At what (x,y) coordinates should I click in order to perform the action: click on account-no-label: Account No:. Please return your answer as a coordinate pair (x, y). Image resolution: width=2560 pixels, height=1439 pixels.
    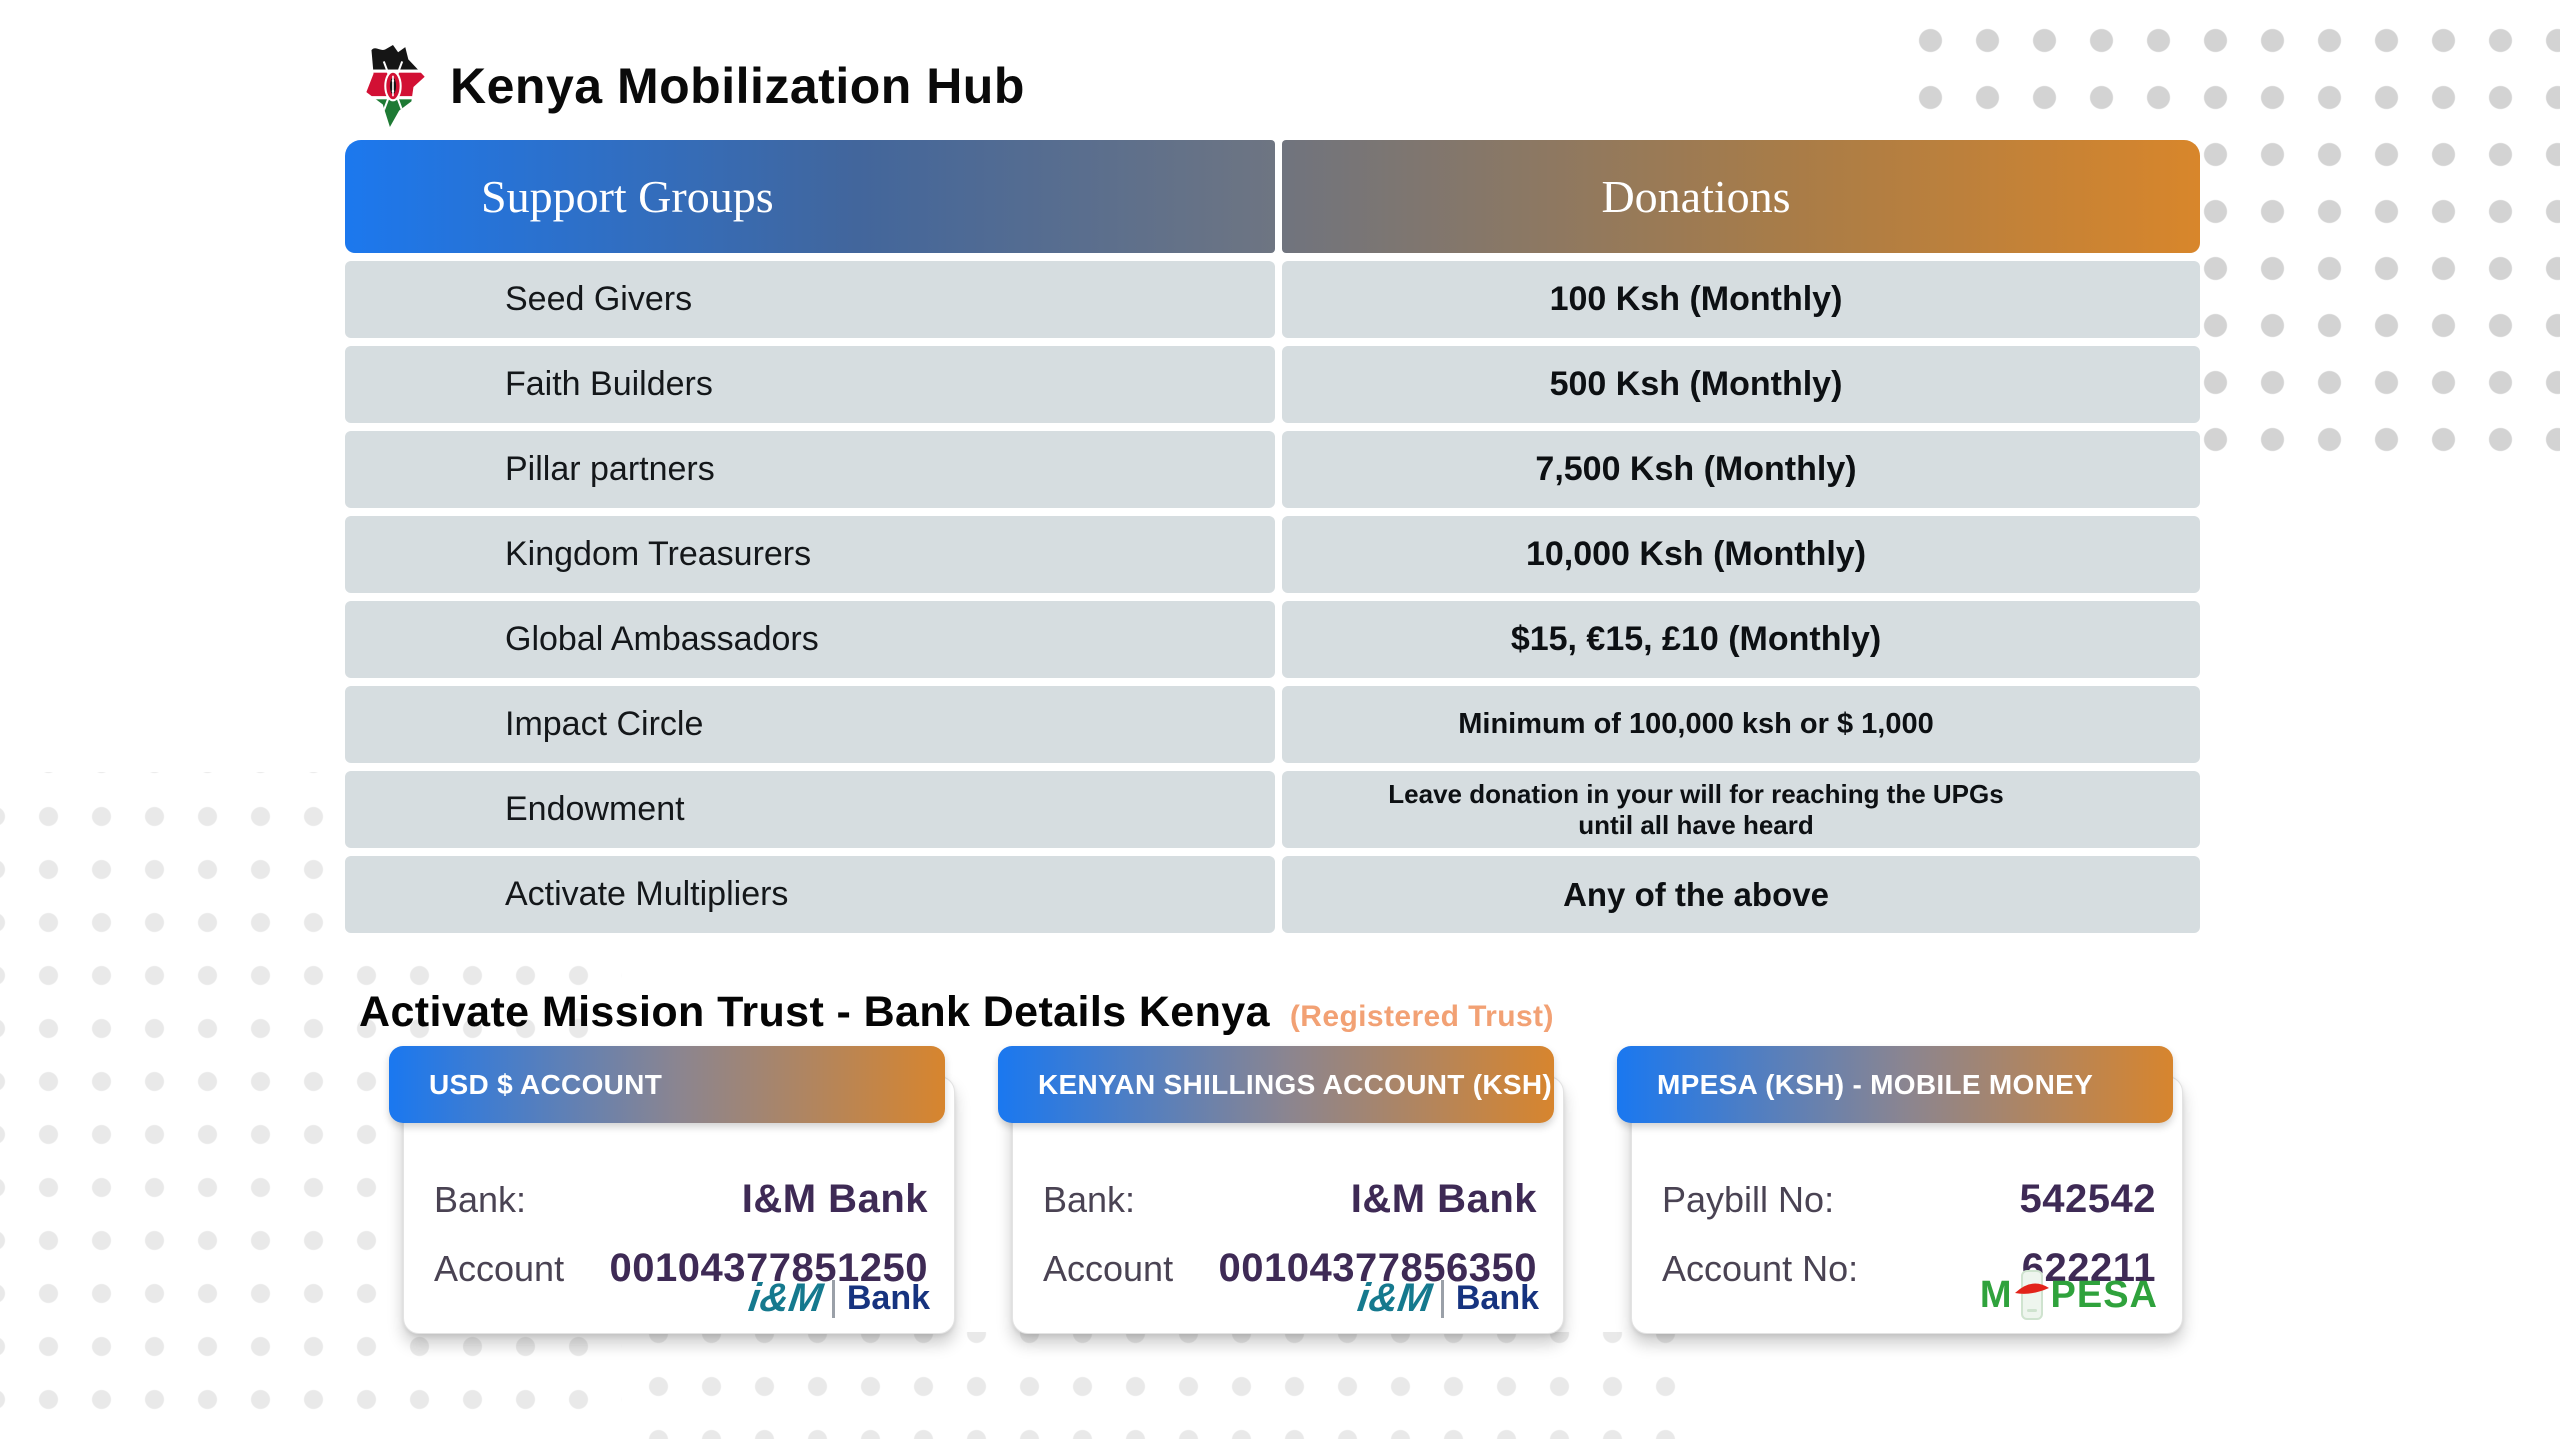
    Looking at the image, I should click on (1760, 1268).